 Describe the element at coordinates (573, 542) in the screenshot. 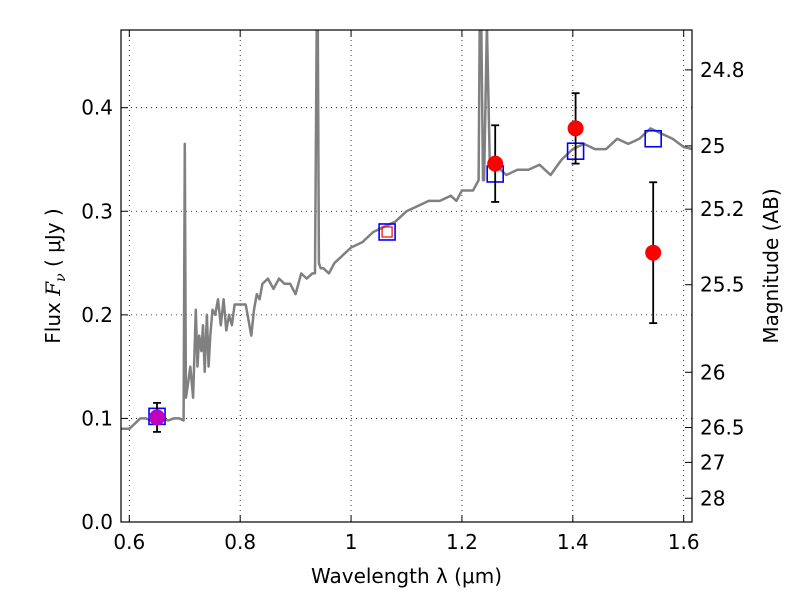

I see `x-tick-label: 1.4` at that location.